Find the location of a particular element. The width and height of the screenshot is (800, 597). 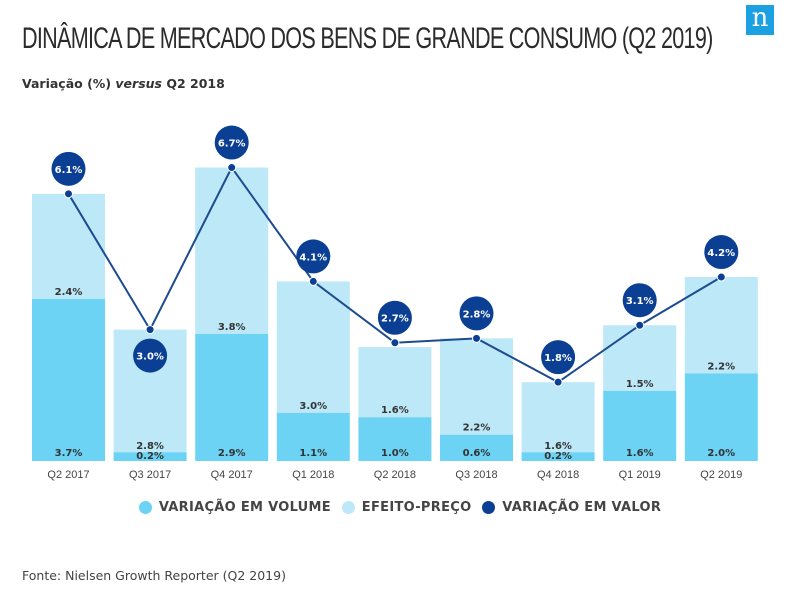

x-tick-label: Q1 2019 is located at coordinates (640, 475).